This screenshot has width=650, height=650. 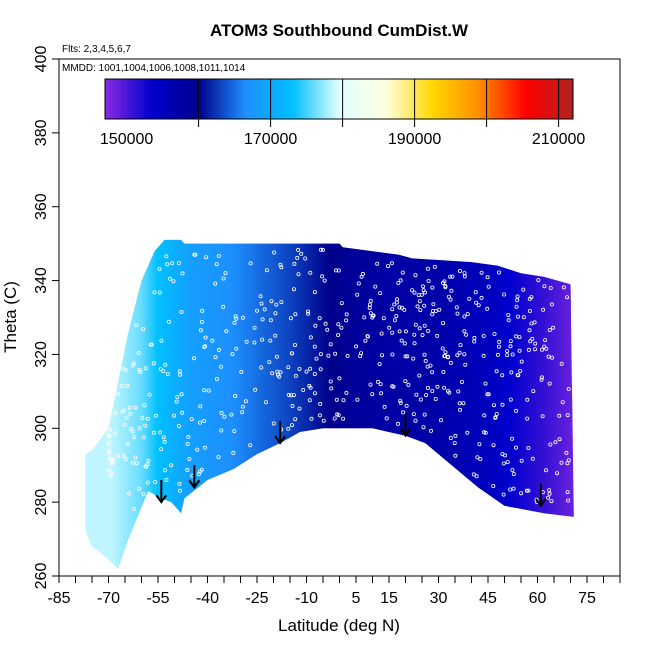 I want to click on colorbar-tick-label: 170000, so click(x=270, y=139).